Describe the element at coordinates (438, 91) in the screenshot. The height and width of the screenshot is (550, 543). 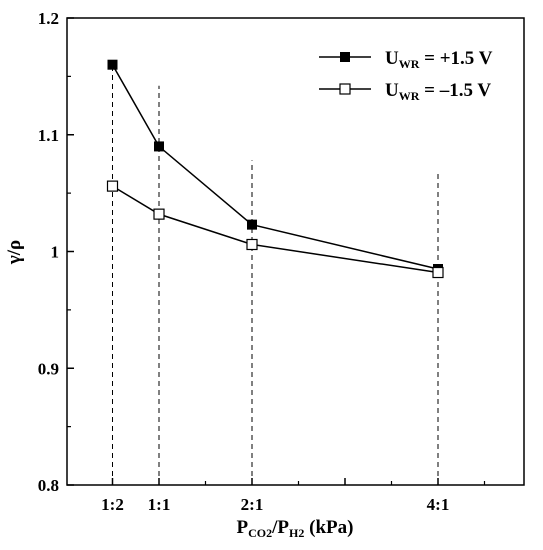
I see `legend-label-negative: UWR = –1.5 V` at that location.